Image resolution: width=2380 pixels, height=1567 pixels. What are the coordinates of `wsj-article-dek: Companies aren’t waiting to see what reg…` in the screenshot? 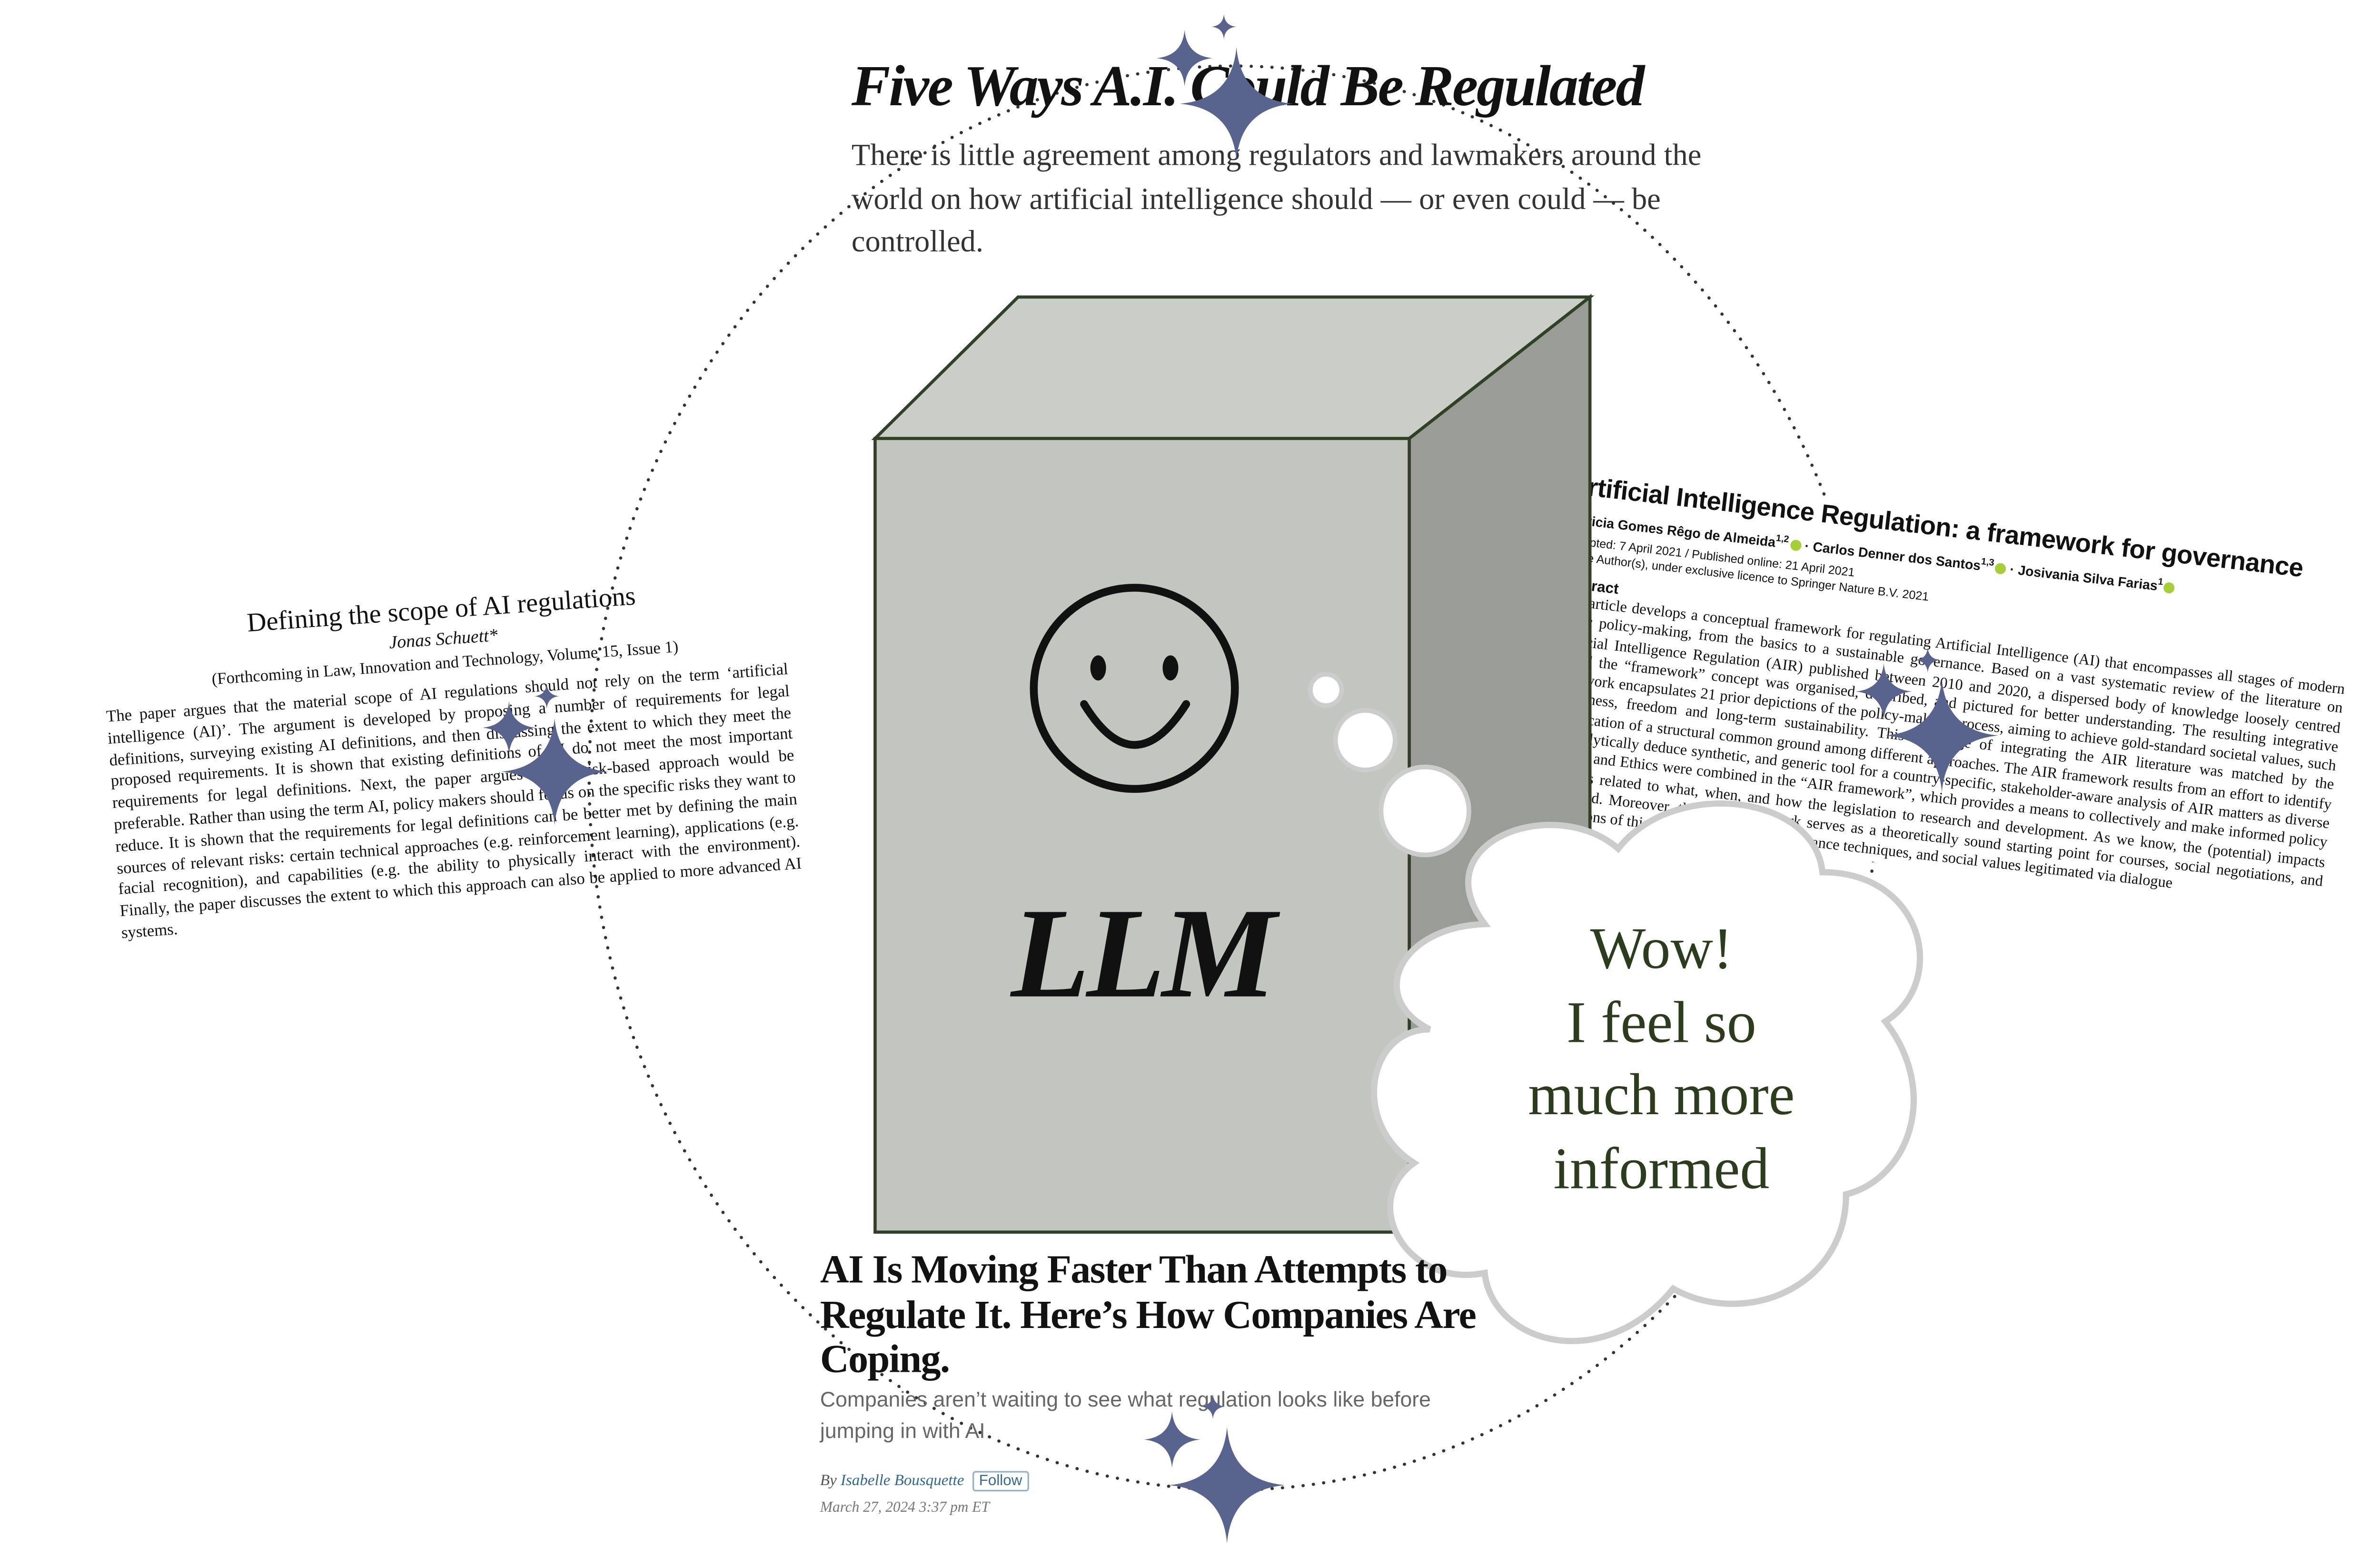 It's located at (1125, 1415).